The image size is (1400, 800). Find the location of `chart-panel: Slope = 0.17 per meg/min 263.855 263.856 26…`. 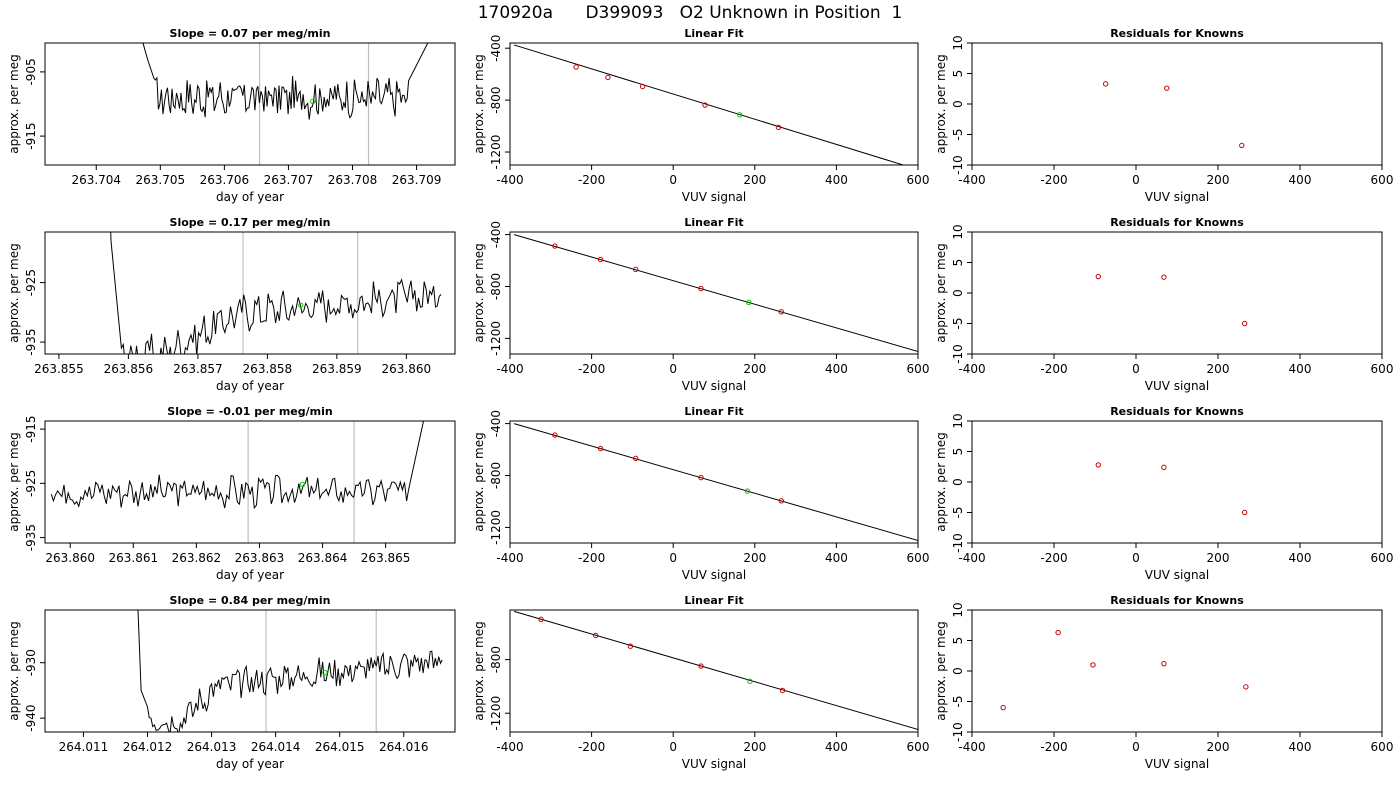

chart-panel: Slope = 0.17 per meg/min 263.855 263.856 26… is located at coordinates (231, 304).